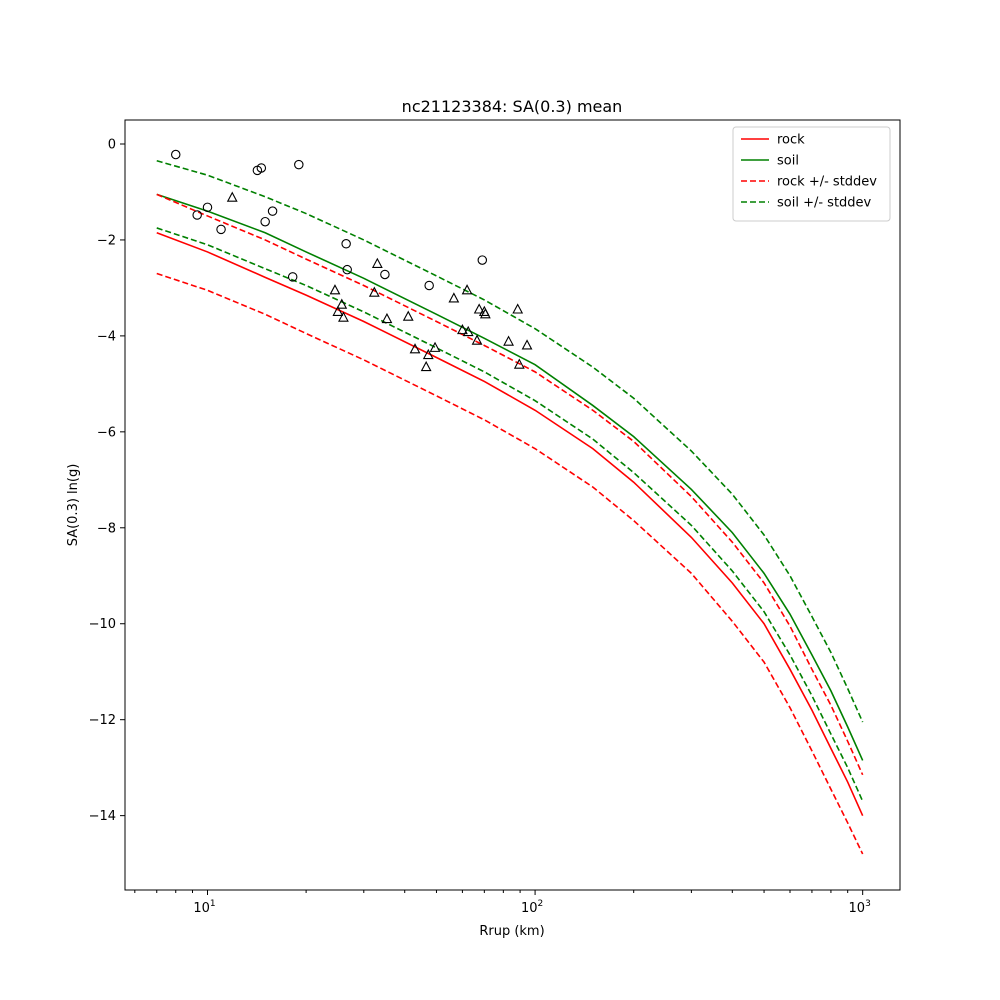 The height and width of the screenshot is (1000, 1000). What do you see at coordinates (112, 144) in the screenshot?
I see `y-tick-label: 0` at bounding box center [112, 144].